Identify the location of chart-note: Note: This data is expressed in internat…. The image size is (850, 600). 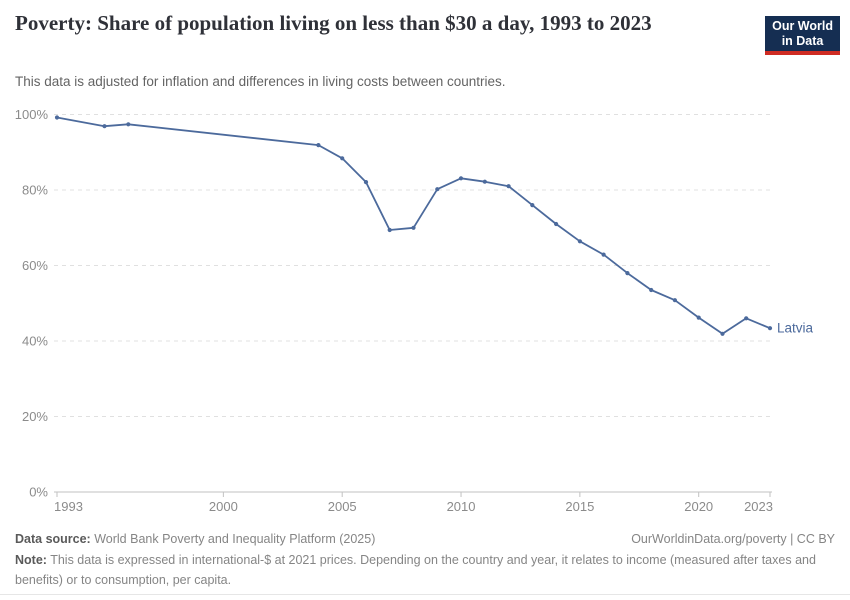
(426, 570).